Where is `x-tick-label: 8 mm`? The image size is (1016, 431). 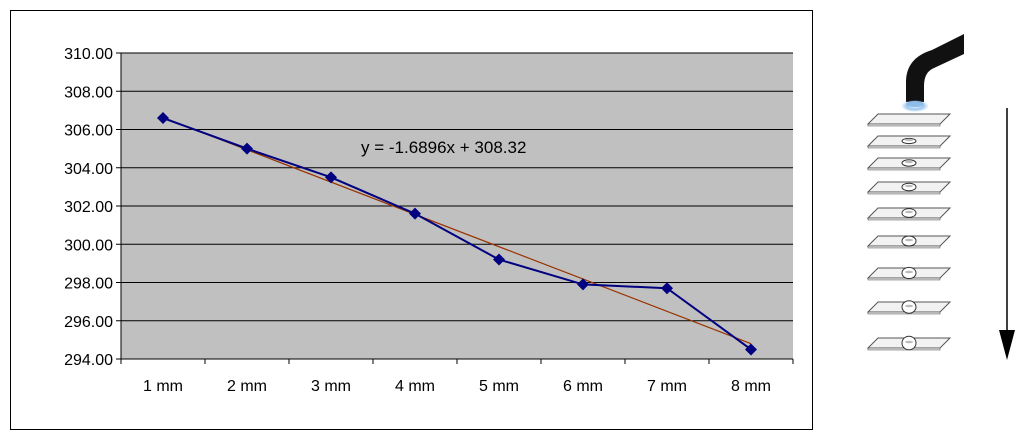 x-tick-label: 8 mm is located at coordinates (751, 386).